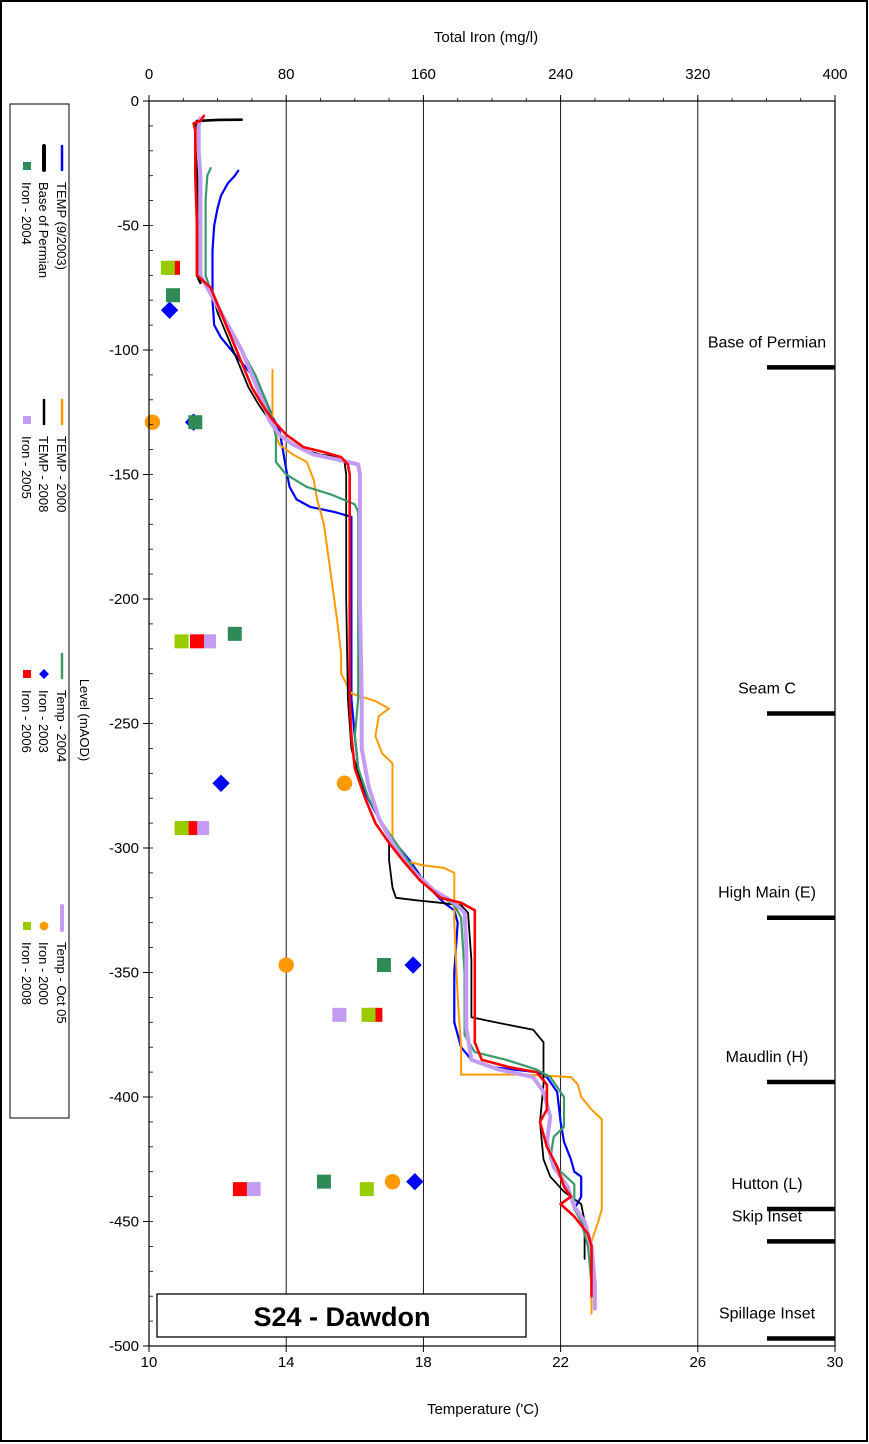 This screenshot has width=869, height=1444. What do you see at coordinates (124, 973) in the screenshot?
I see `level-tick-label: -350` at bounding box center [124, 973].